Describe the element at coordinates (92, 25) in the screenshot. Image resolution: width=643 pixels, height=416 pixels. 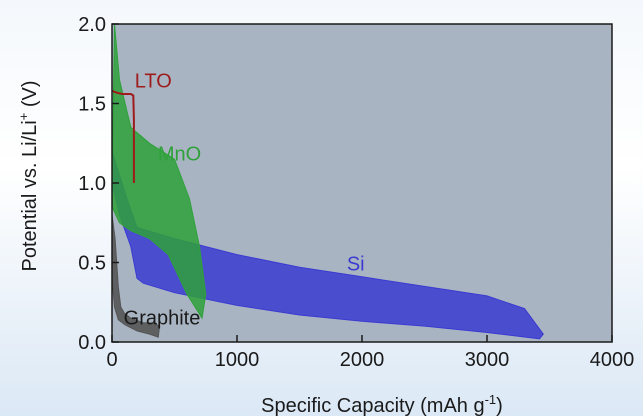
I see `y-tick-label: 2.0` at that location.